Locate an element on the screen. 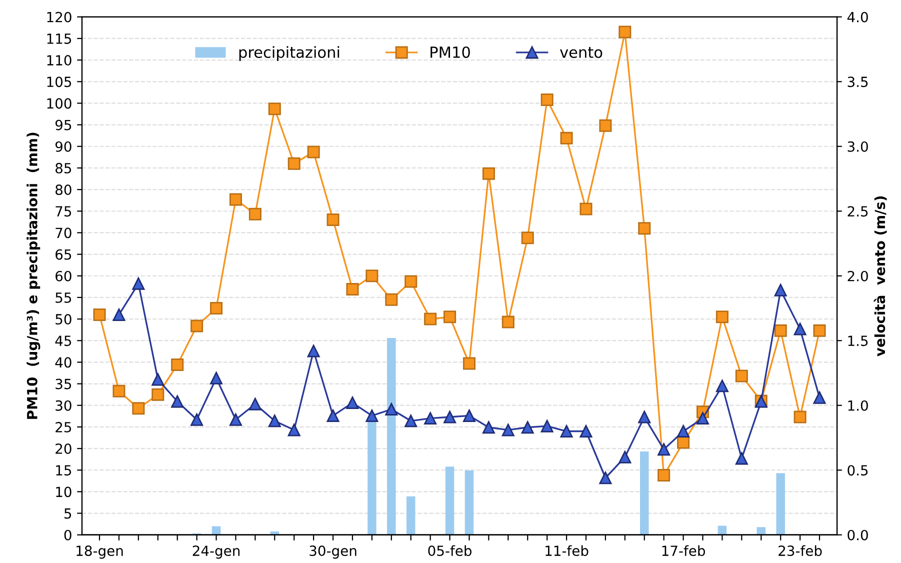 The height and width of the screenshot is (563, 901). y2-tick-label: 0.5 is located at coordinates (858, 470).